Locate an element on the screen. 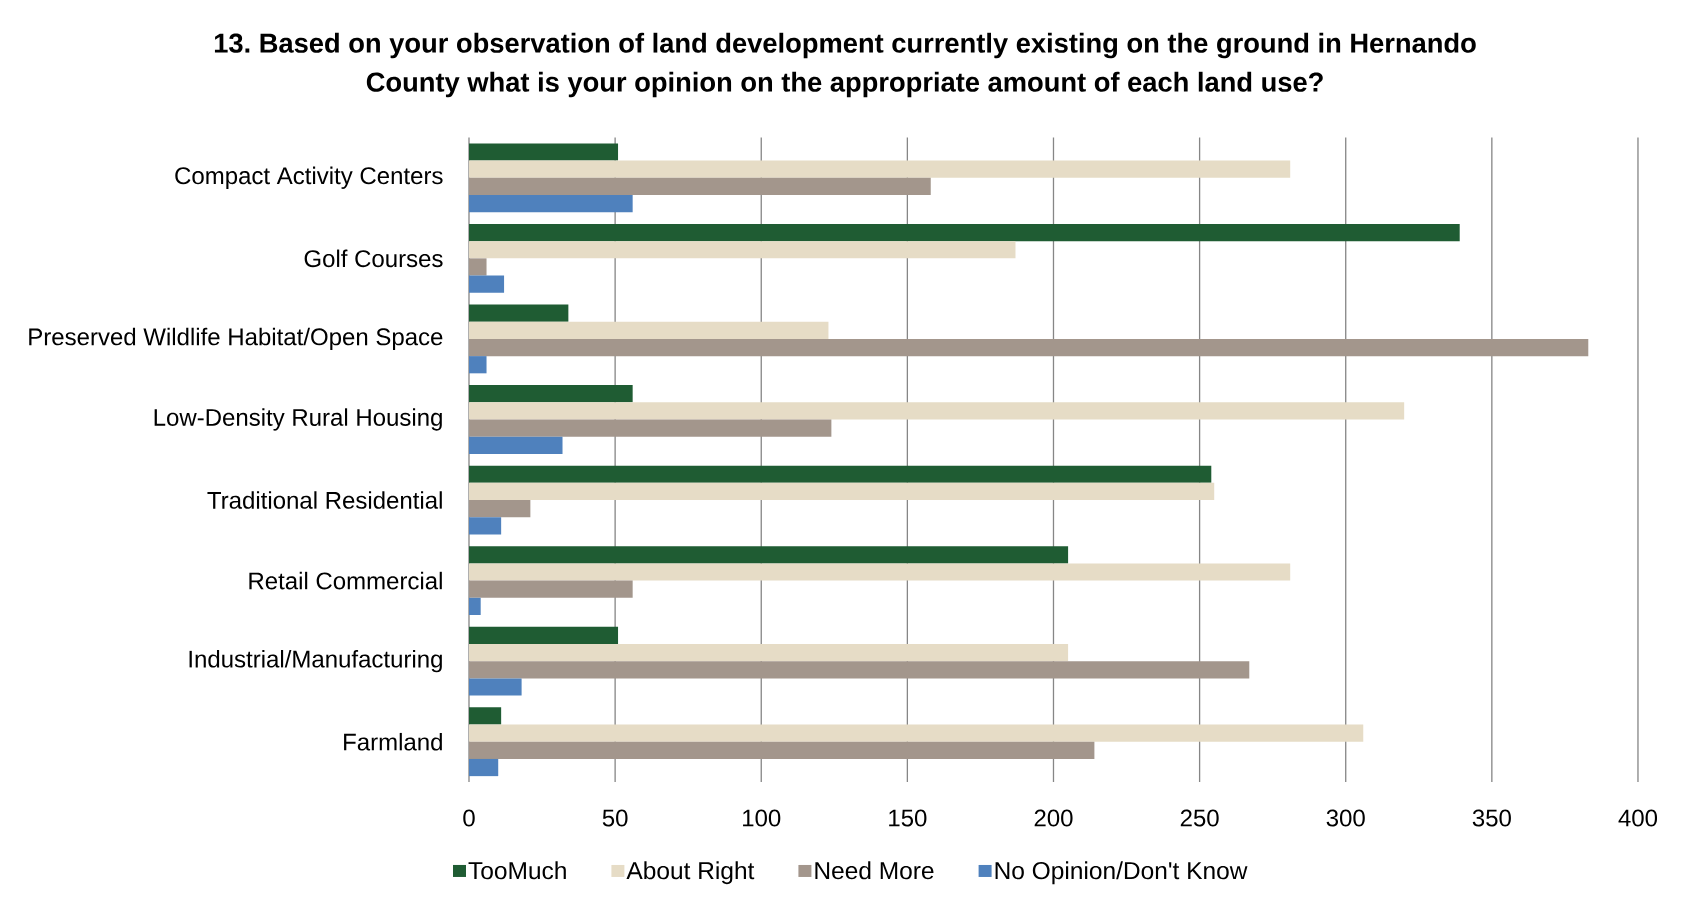 The width and height of the screenshot is (1685, 909). x-tick-label: 350 is located at coordinates (1491, 818).